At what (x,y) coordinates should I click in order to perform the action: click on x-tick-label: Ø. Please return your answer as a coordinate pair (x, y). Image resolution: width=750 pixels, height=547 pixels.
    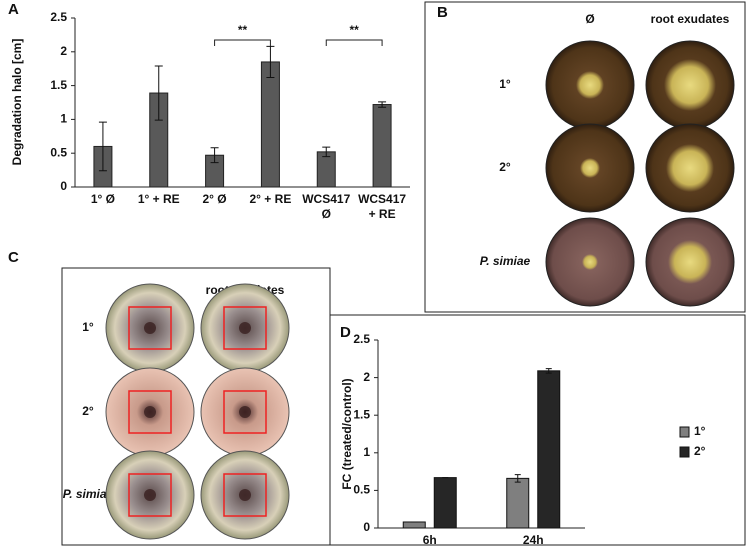
    Looking at the image, I should click on (326, 214).